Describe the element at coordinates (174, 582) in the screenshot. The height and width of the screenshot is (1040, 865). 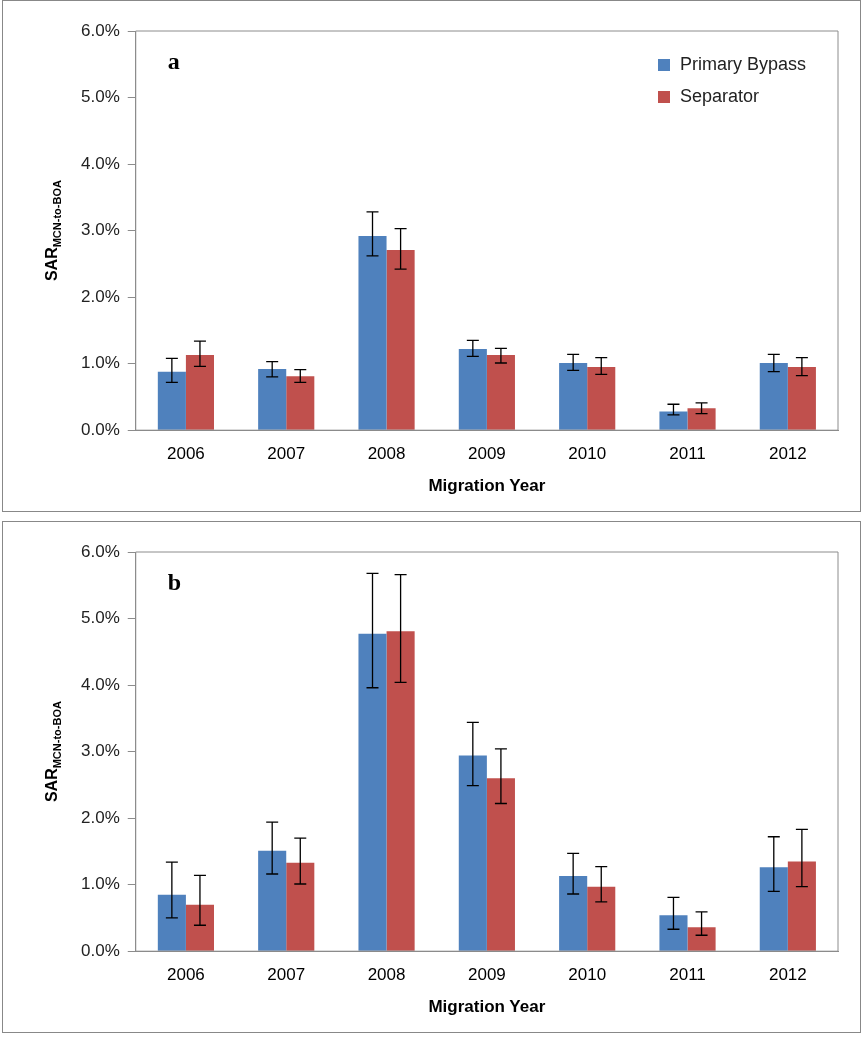
I see `text: b` at that location.